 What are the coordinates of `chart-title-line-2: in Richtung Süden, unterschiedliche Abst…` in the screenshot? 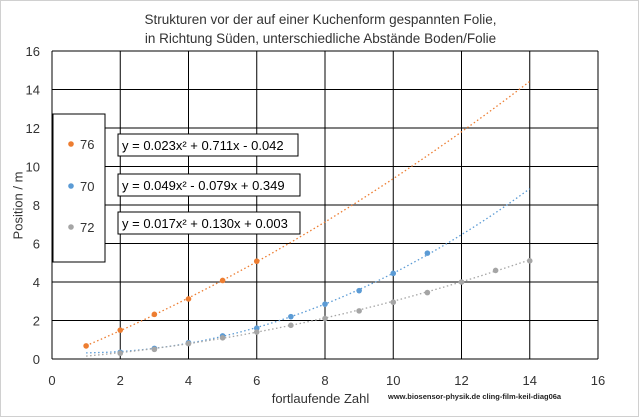 It's located at (320, 38).